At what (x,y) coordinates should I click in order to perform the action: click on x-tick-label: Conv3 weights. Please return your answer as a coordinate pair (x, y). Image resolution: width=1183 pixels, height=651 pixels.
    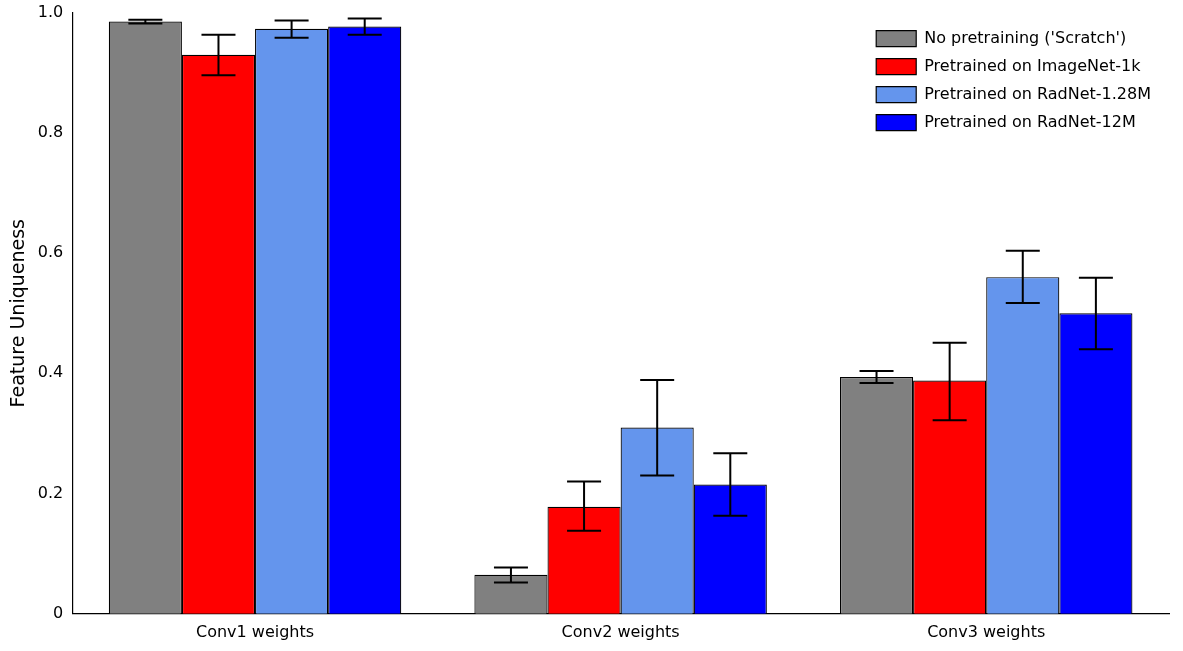
    Looking at the image, I should click on (986, 631).